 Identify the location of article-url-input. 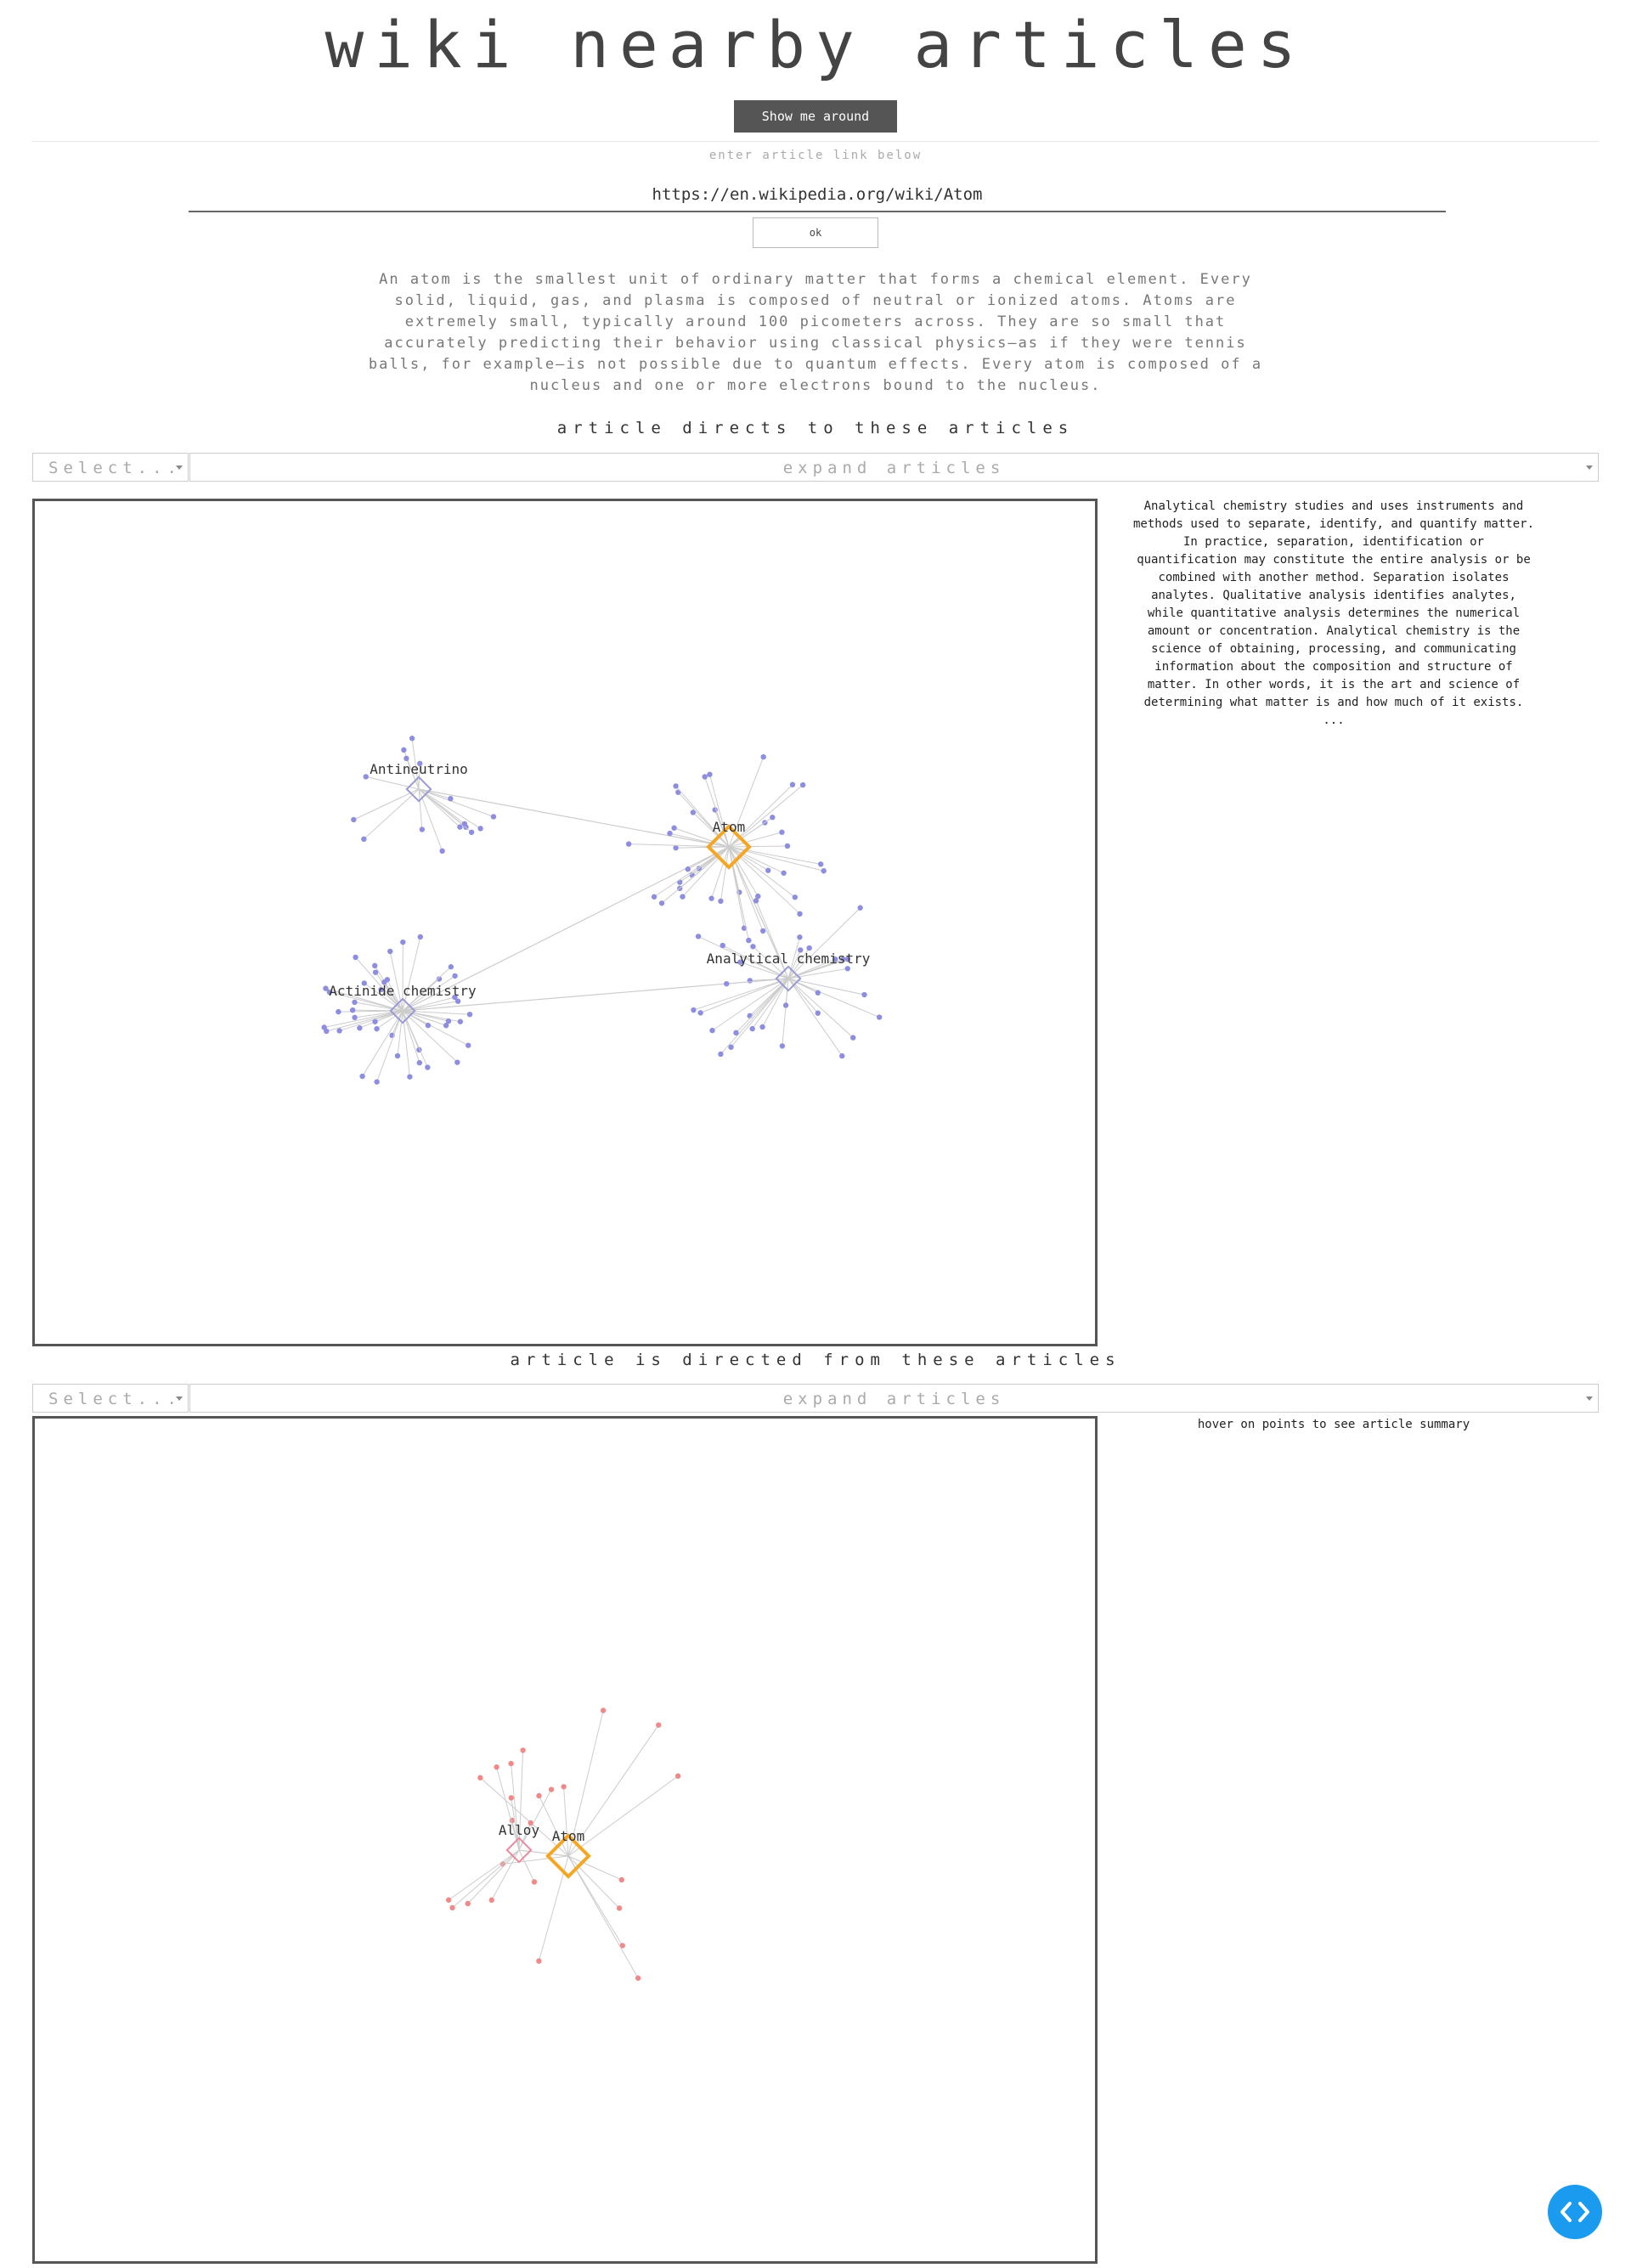
(817, 195).